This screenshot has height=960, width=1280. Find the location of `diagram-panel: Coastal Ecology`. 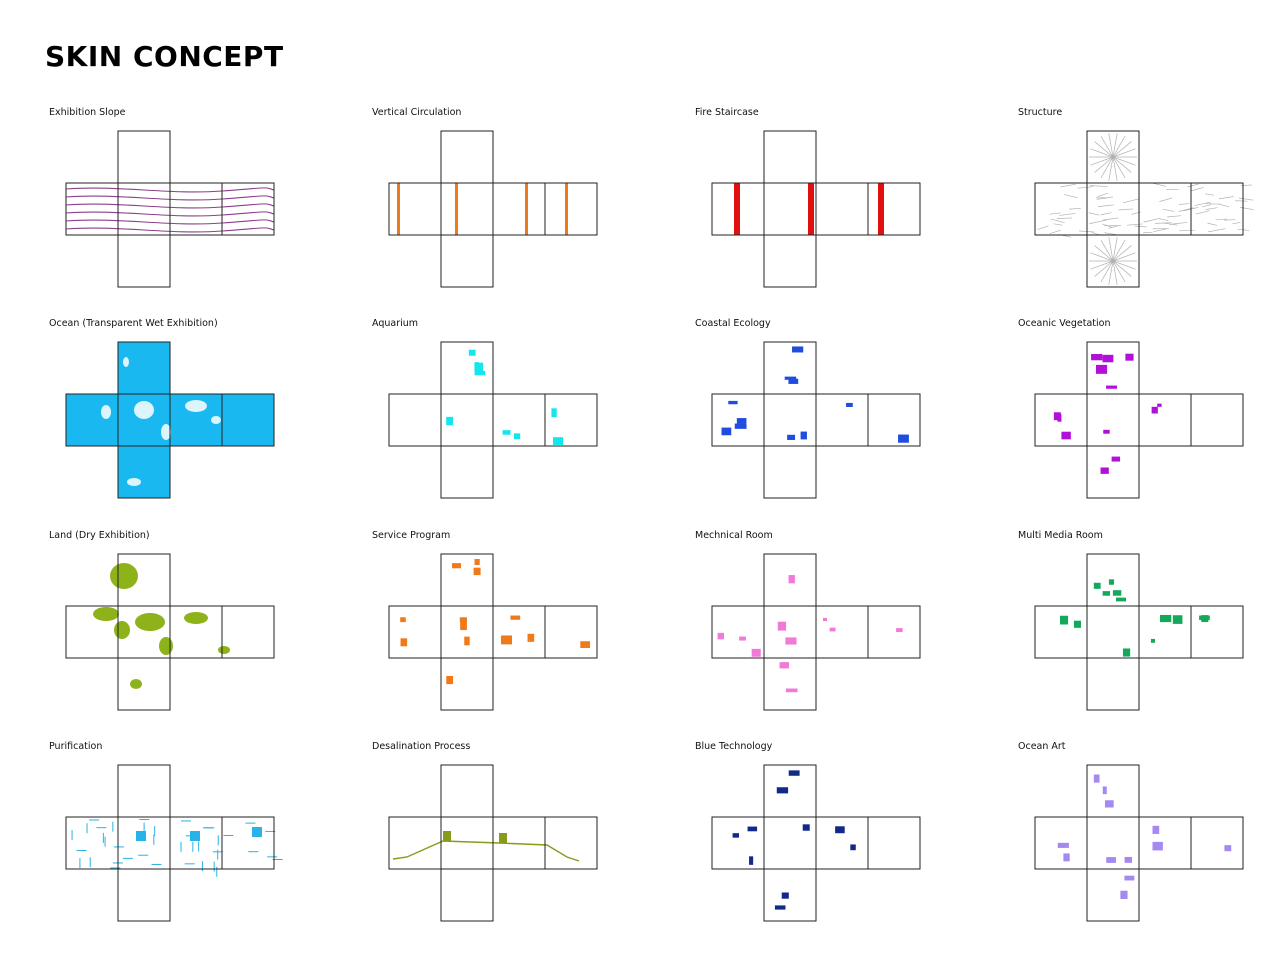

diagram-panel: Coastal Ecology is located at coordinates (841, 418).